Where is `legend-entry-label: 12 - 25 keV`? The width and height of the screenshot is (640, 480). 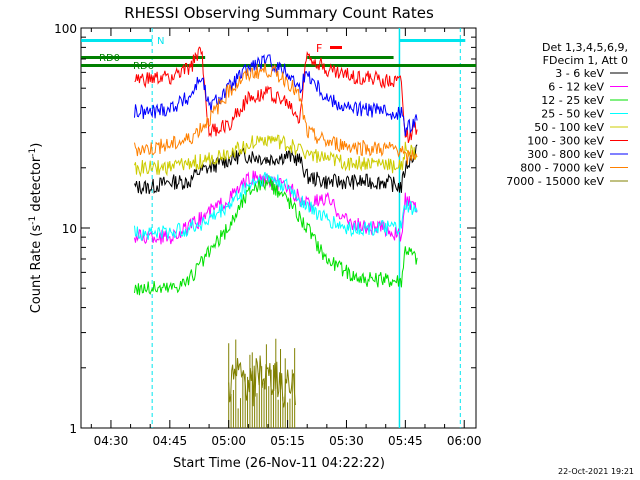
legend-entry-label: 12 - 25 keV is located at coordinates (572, 100).